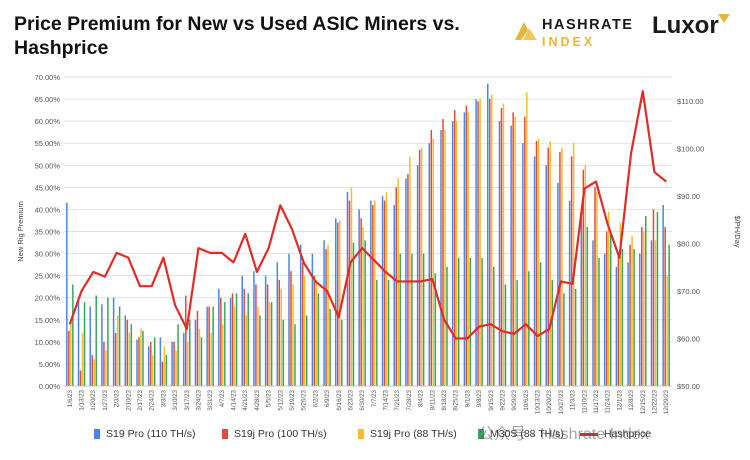 Image resolution: width=750 pixels, height=460 pixels. I want to click on x-tick-label: 7/28/23, so click(409, 399).